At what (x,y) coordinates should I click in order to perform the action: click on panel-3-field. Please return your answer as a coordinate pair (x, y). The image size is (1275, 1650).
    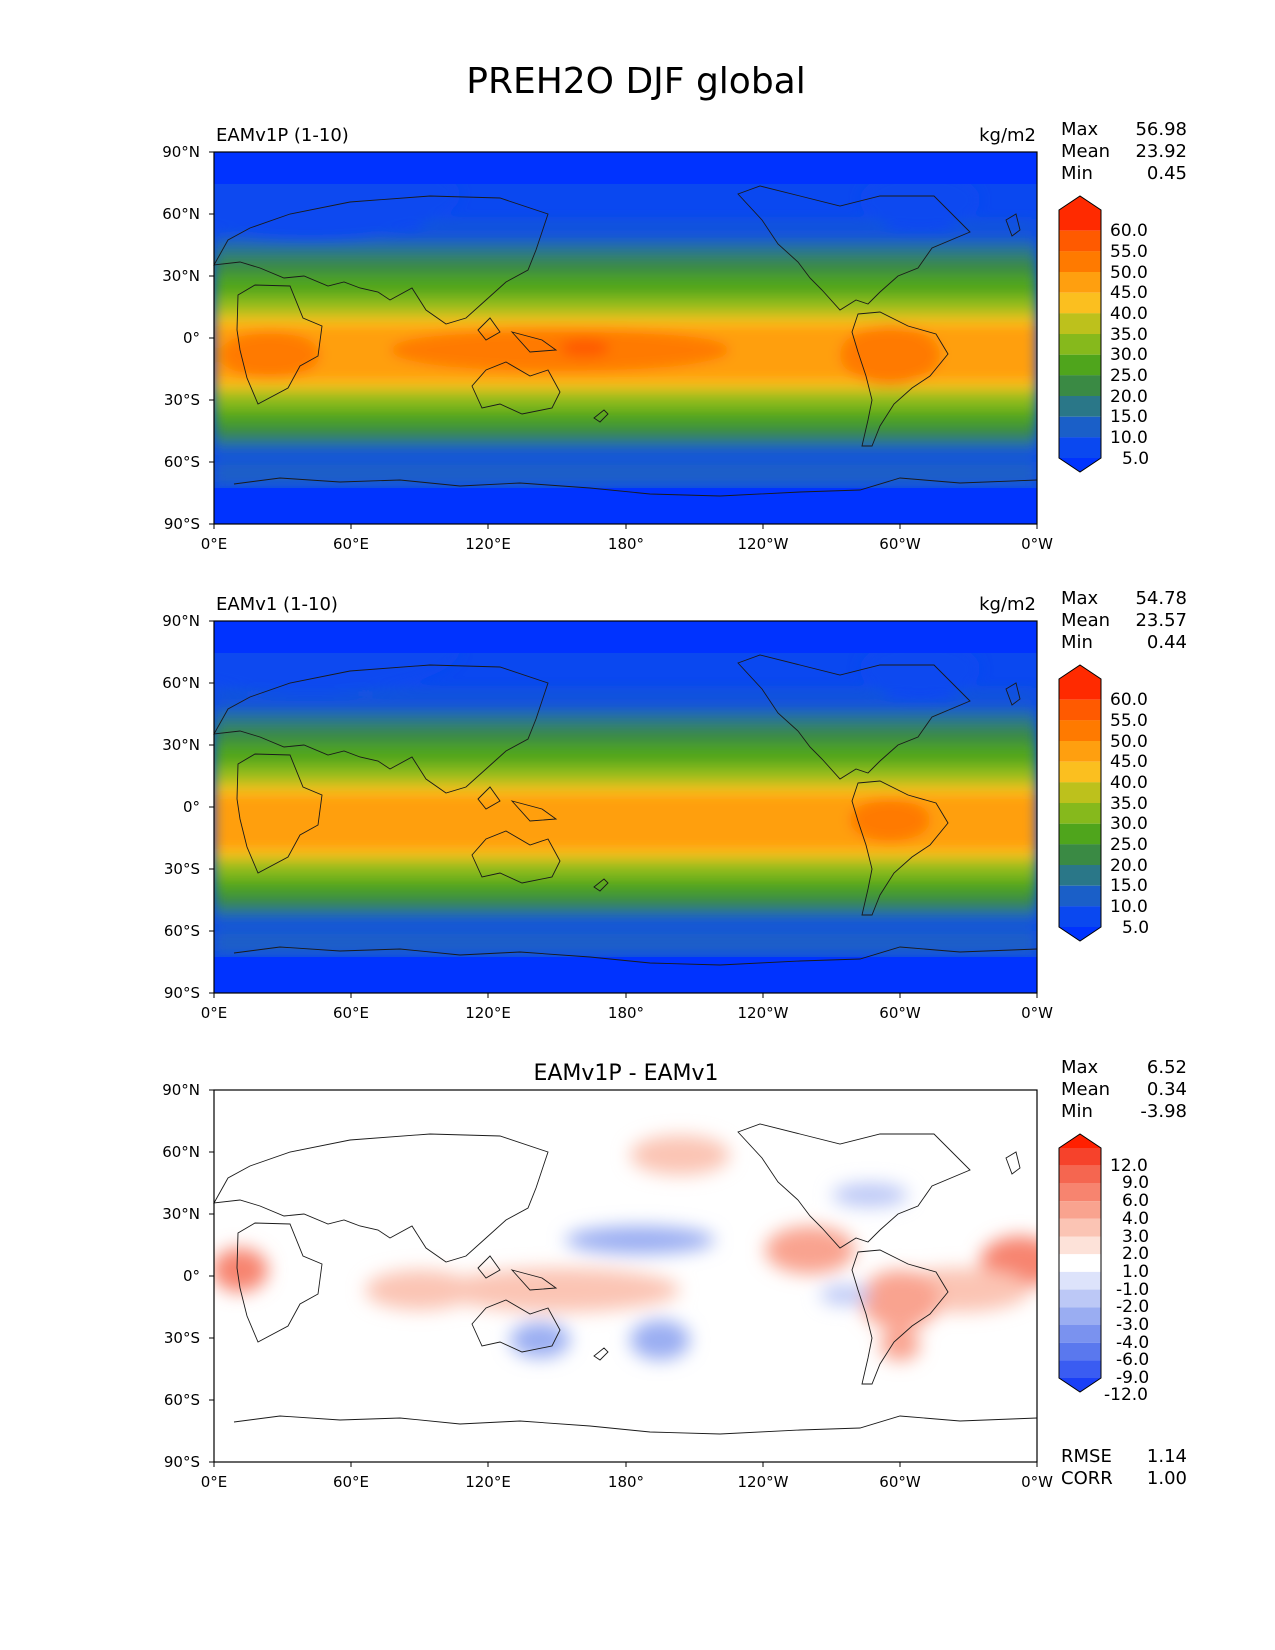
    Looking at the image, I should click on (625, 1276).